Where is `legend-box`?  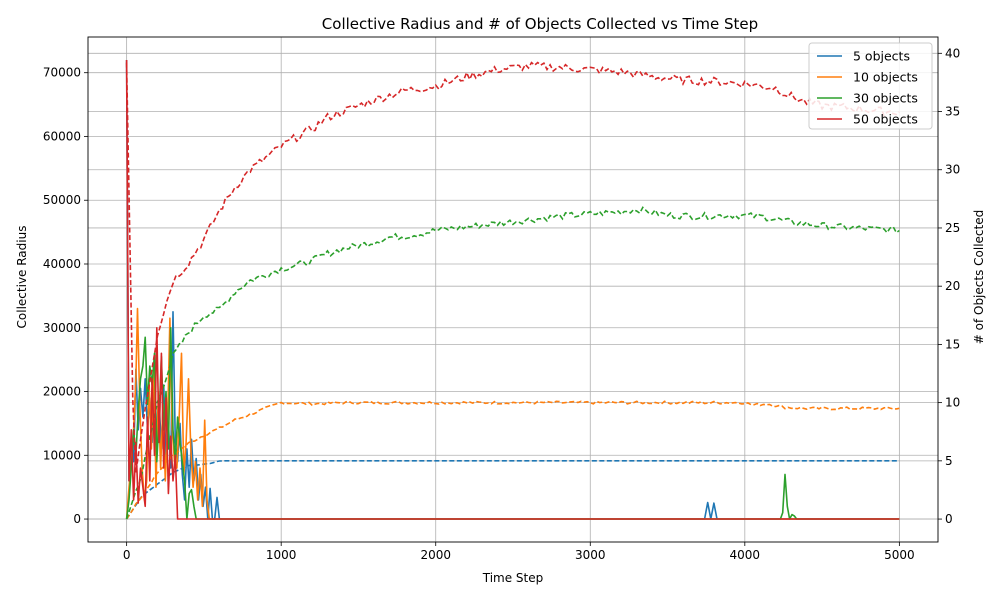
legend-box is located at coordinates (870, 86).